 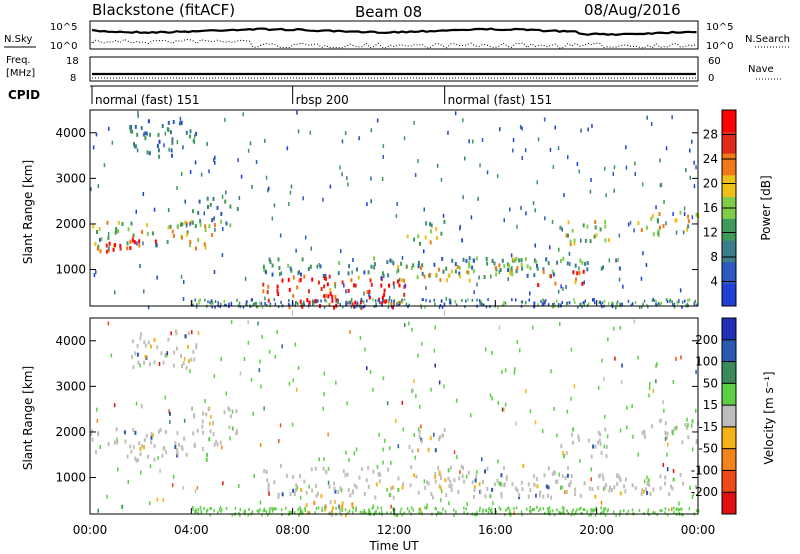 I want to click on beam-title: Beam 08, so click(x=388, y=12).